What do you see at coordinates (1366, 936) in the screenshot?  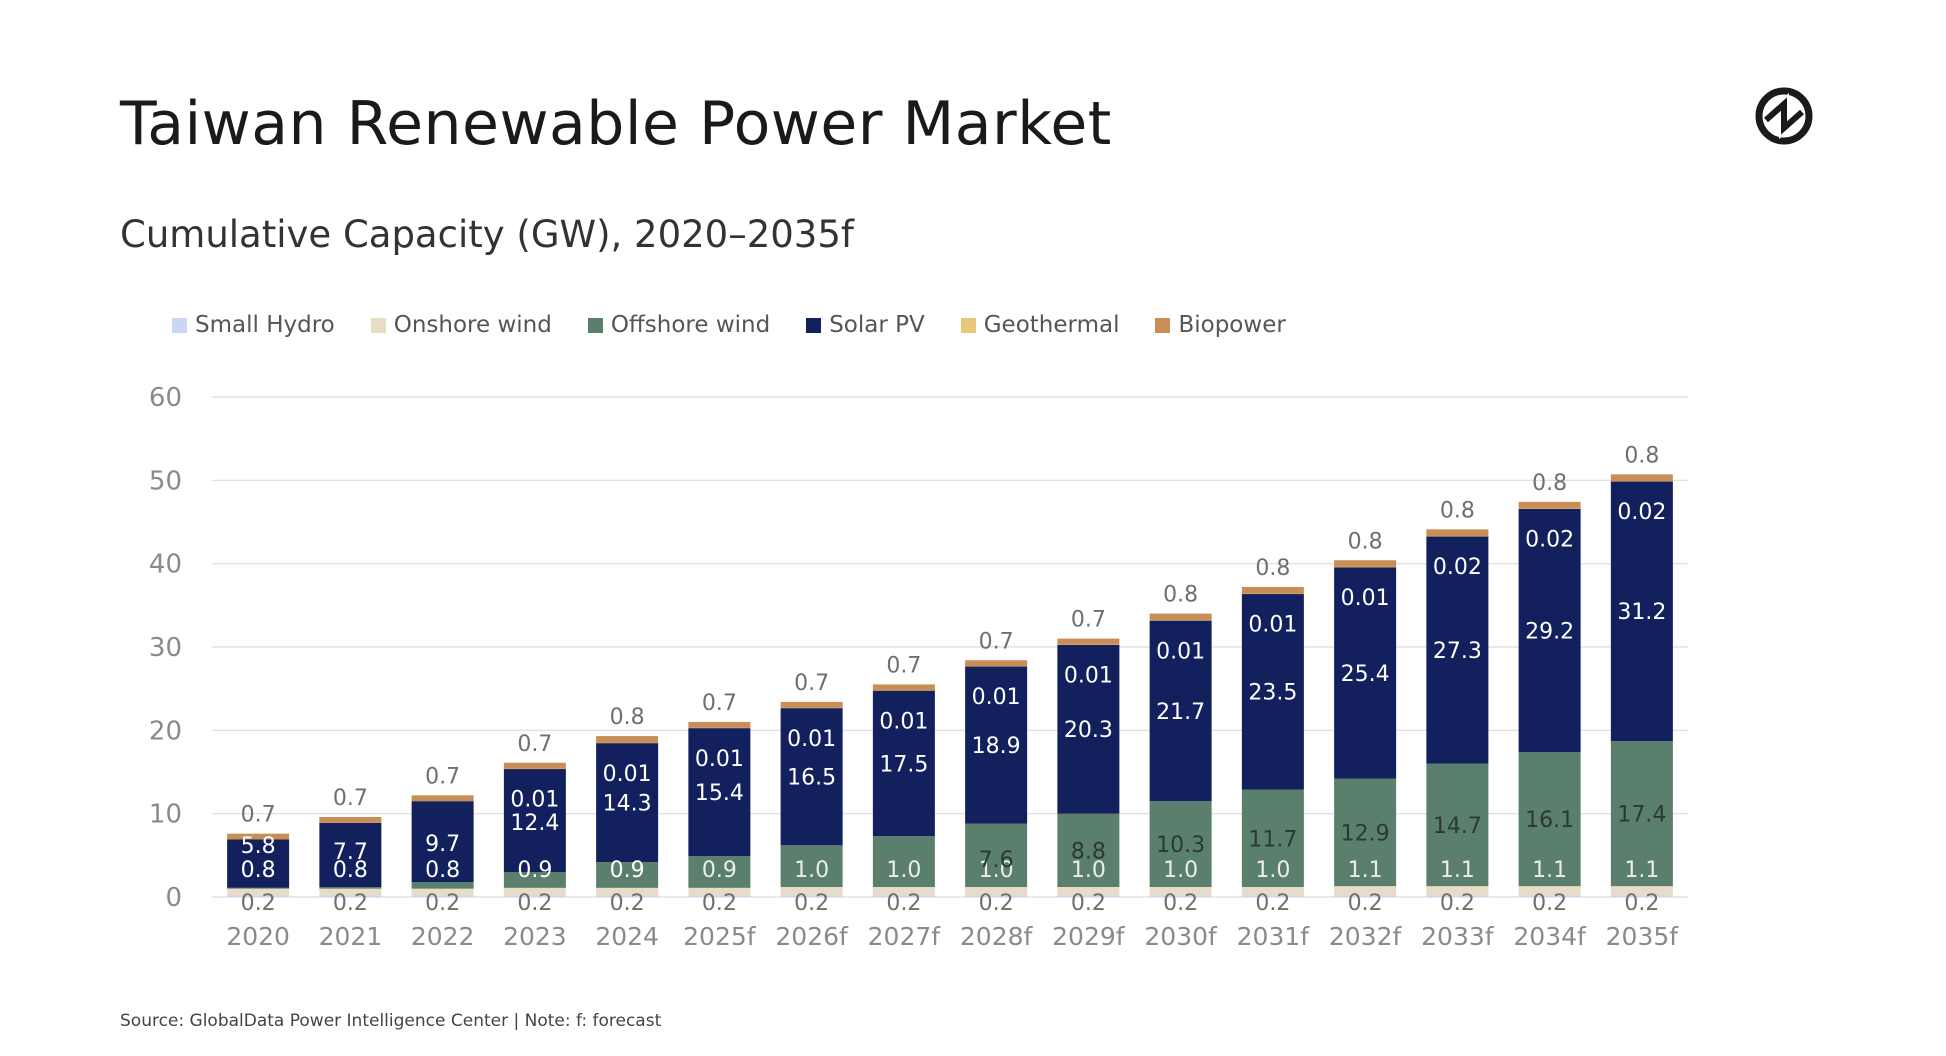 I see `x-tick-label: 2032f` at bounding box center [1366, 936].